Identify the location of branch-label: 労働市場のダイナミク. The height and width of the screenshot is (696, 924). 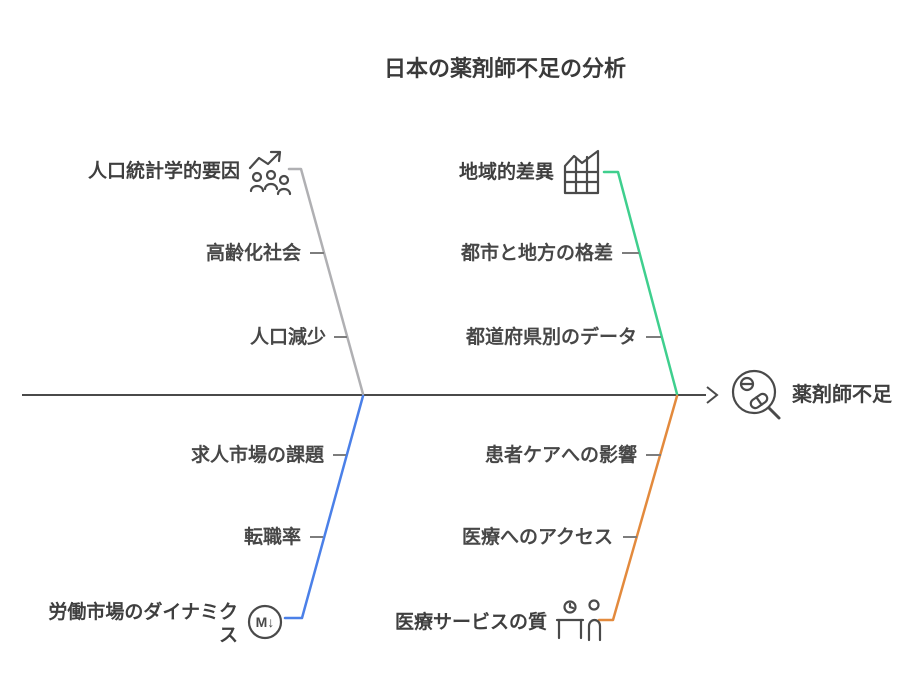
(143, 611).